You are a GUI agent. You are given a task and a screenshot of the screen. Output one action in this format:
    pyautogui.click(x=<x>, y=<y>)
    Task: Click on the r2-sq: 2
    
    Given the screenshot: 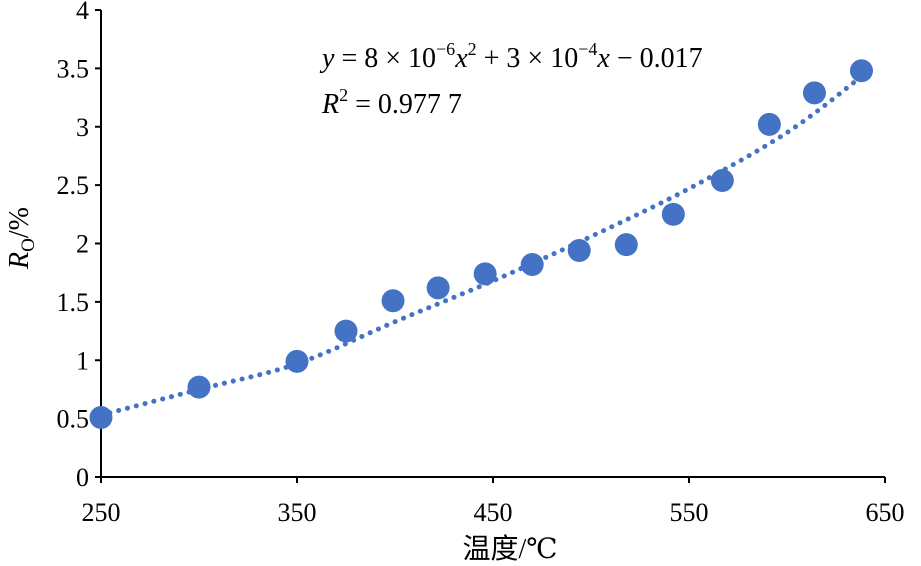 What is the action you would take?
    pyautogui.click(x=343, y=95)
    